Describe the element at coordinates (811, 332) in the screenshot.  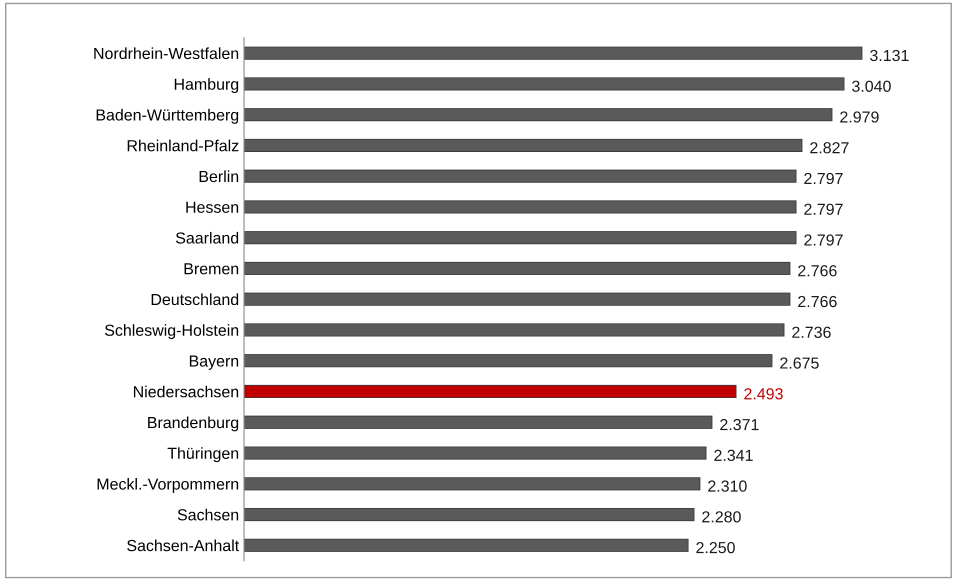
I see `data-label: 2.736` at that location.